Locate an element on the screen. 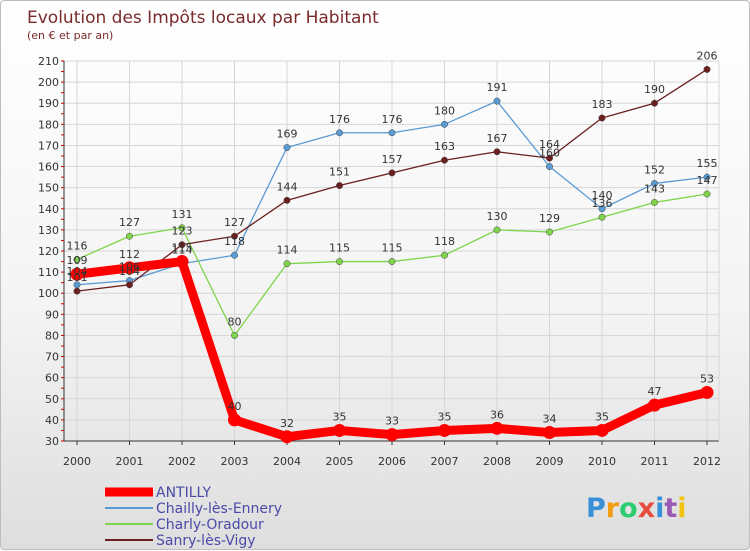 This screenshot has height=551, width=750. data-label-antilly: 36 is located at coordinates (497, 414).